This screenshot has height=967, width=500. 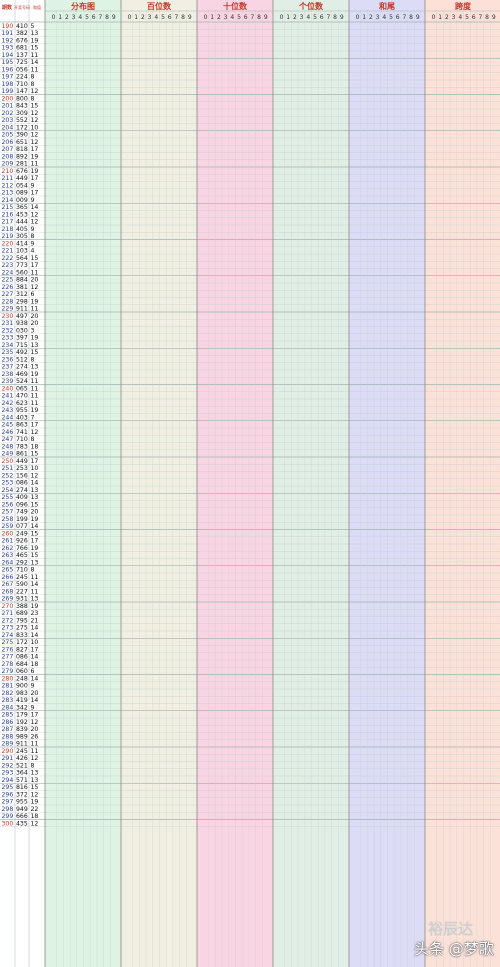 I want to click on period-cell: 259, so click(x=8, y=526).